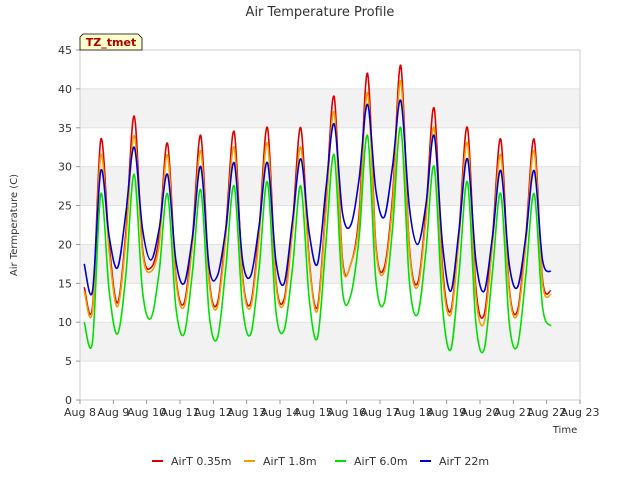  What do you see at coordinates (69, 225) in the screenshot?
I see `y-tick-labels: 0 5 10 15 20 25 30 35 40 45` at bounding box center [69, 225].